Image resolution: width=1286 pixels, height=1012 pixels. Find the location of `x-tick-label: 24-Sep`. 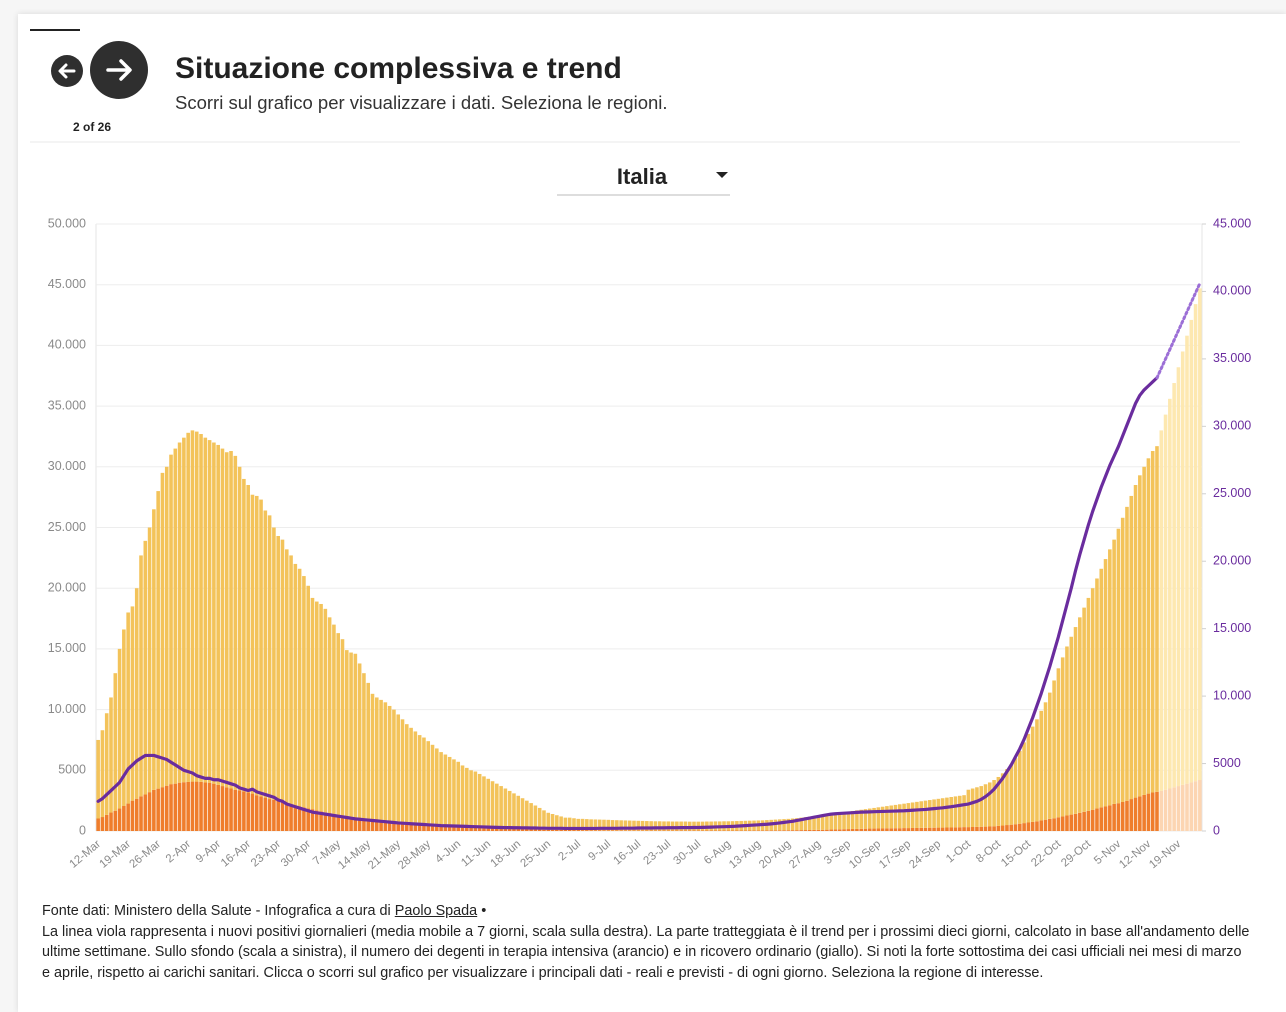

x-tick-label: 24-Sep is located at coordinates (925, 854).